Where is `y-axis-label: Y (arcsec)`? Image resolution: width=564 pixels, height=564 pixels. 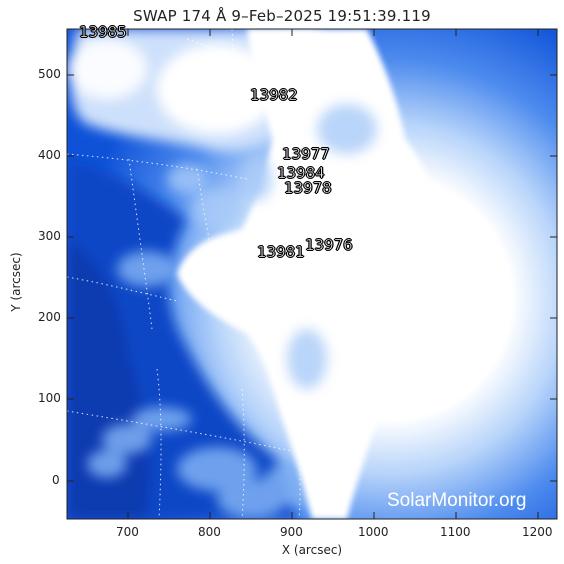 y-axis-label: Y (arcsec) is located at coordinates (16, 282).